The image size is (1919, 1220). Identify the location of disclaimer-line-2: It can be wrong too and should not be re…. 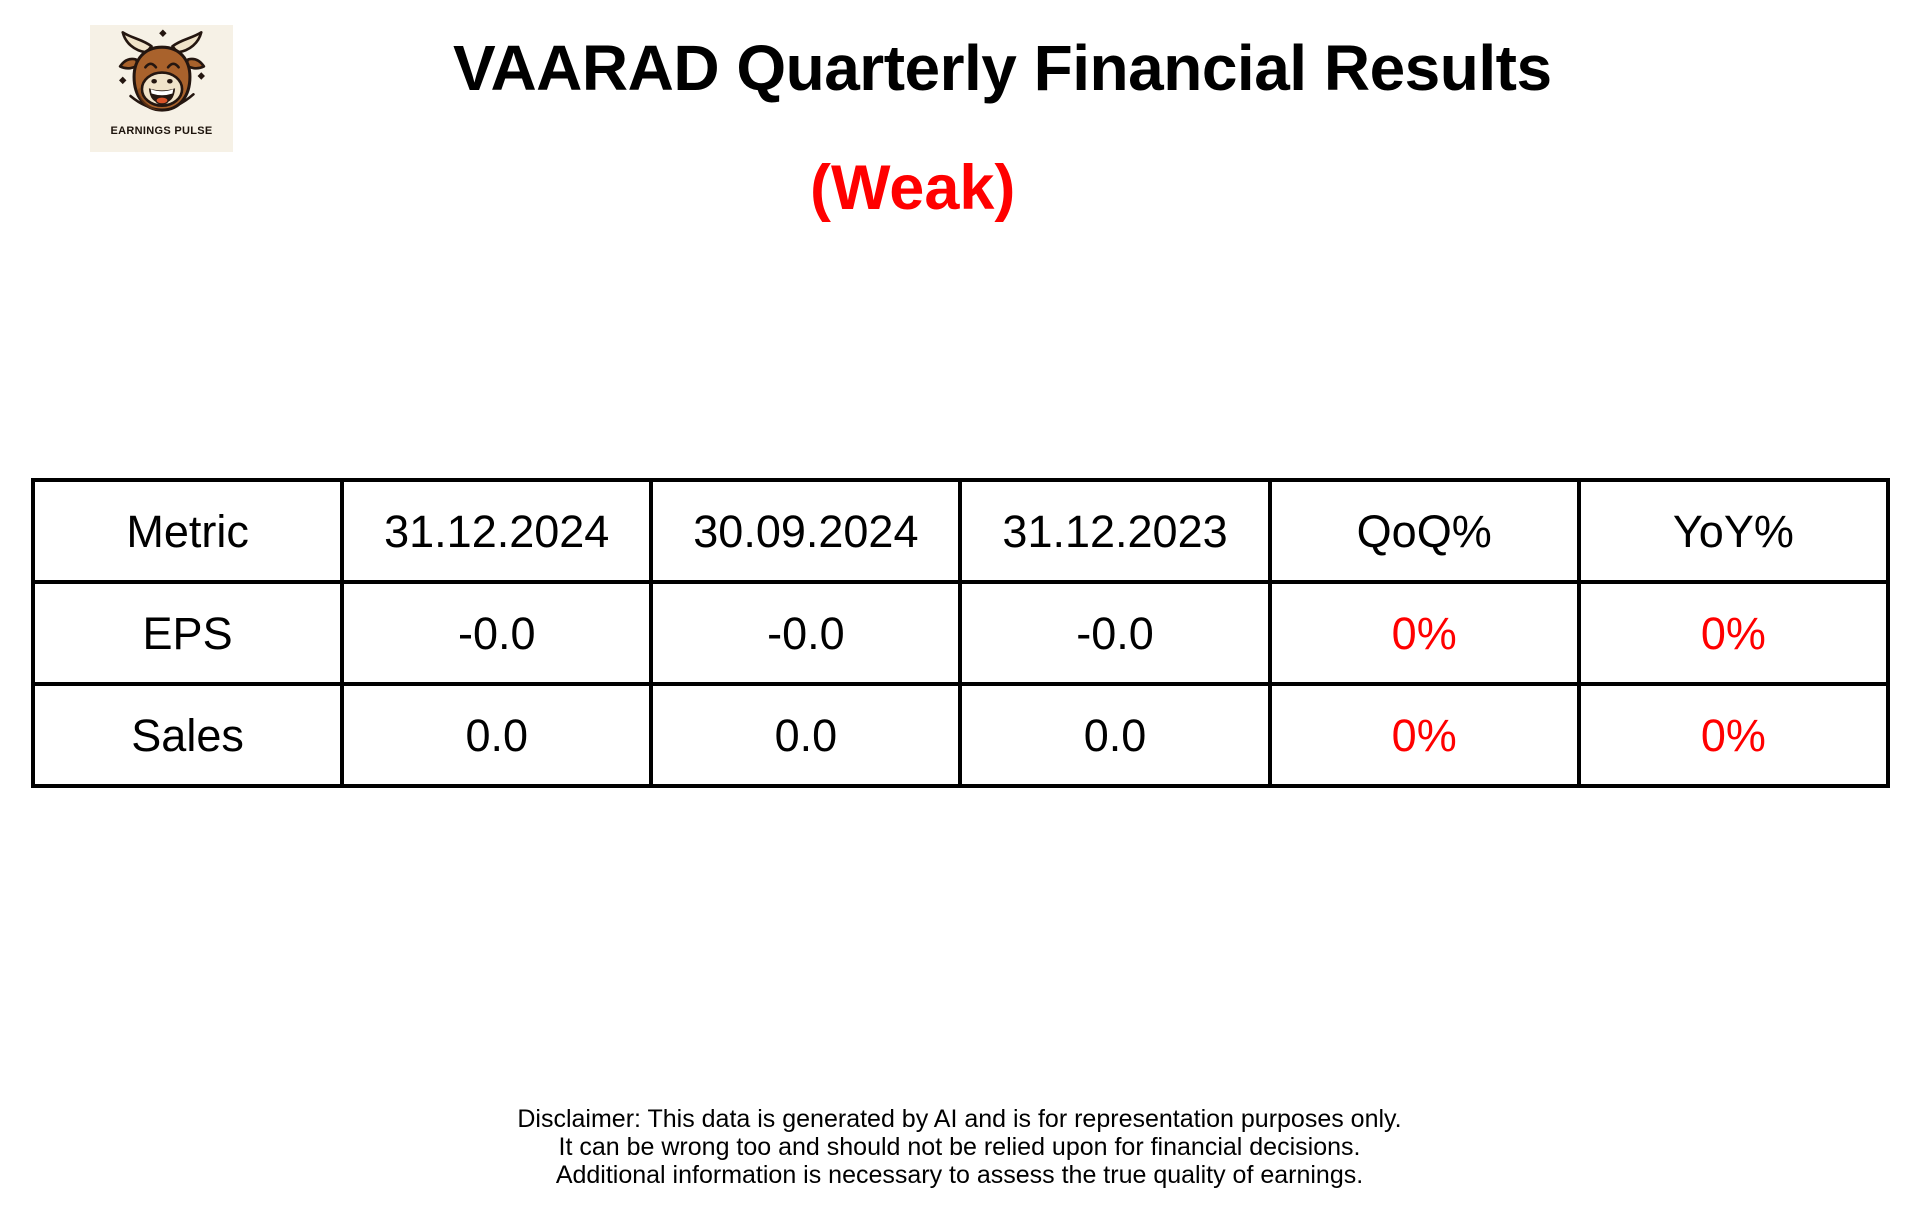
(959, 1147).